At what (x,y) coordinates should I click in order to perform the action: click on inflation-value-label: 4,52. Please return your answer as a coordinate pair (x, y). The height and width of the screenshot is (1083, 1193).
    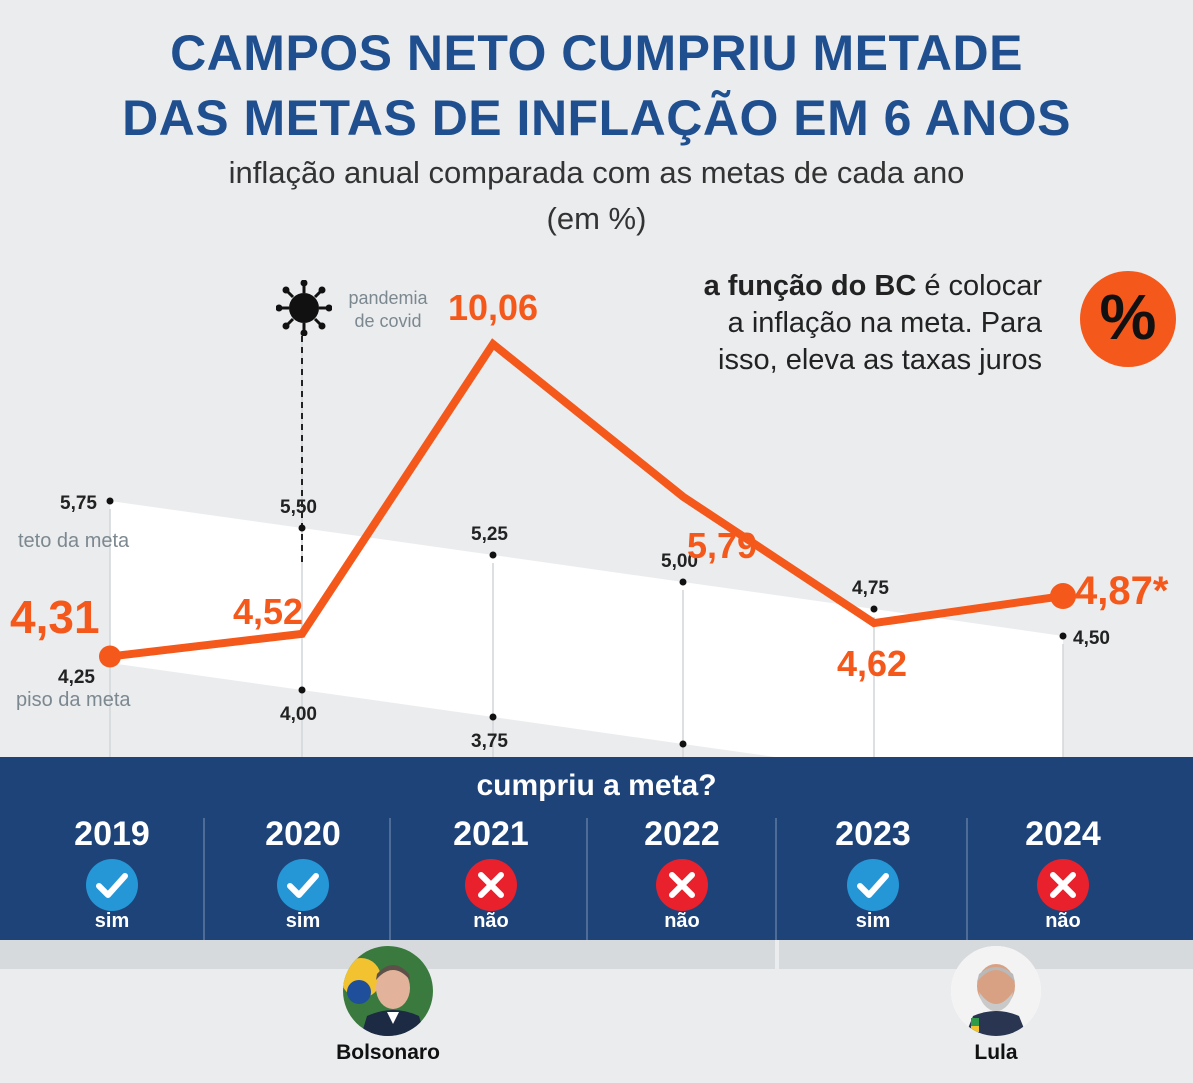
    Looking at the image, I should click on (268, 611).